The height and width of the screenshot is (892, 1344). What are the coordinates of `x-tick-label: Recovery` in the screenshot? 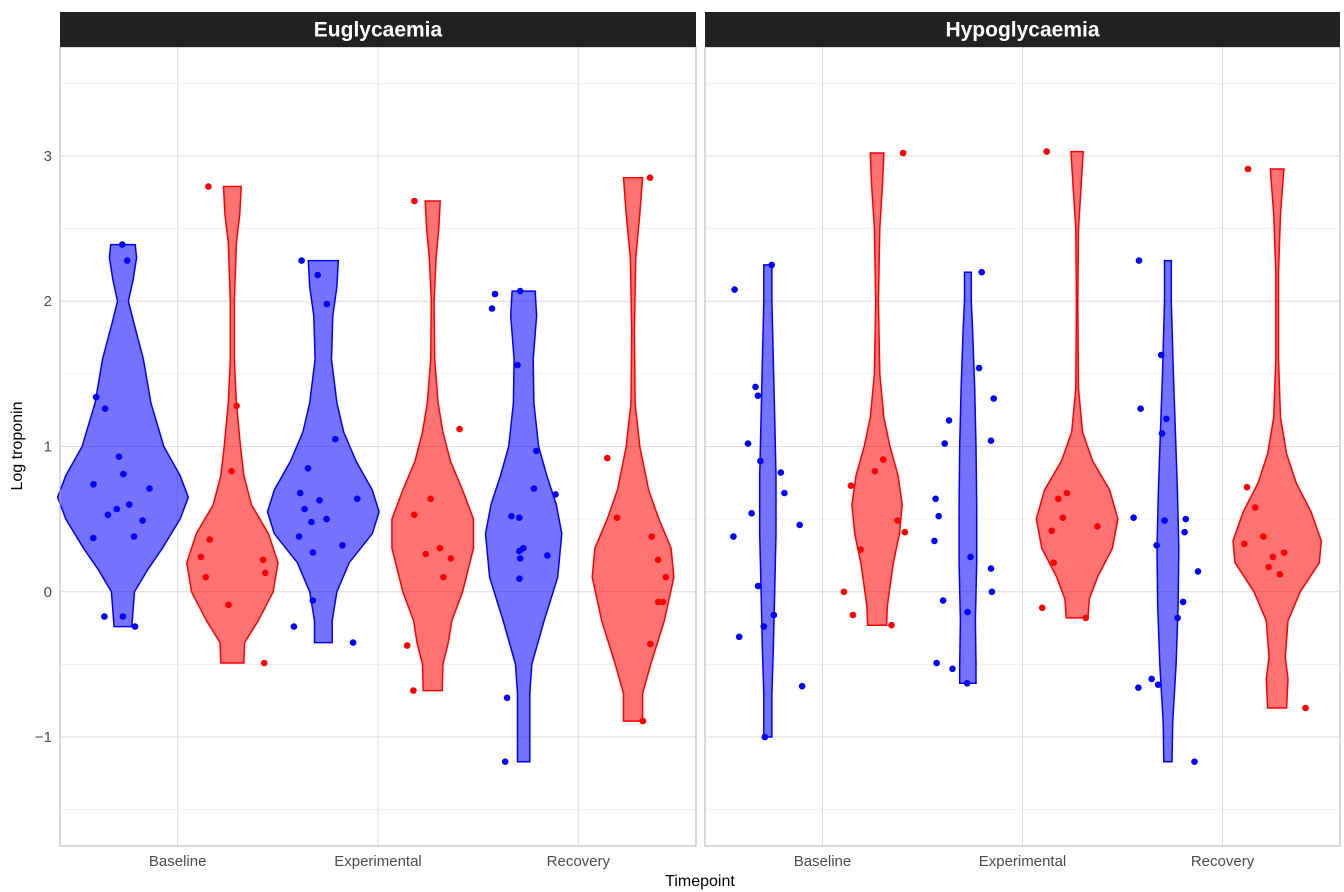 It's located at (1223, 861).